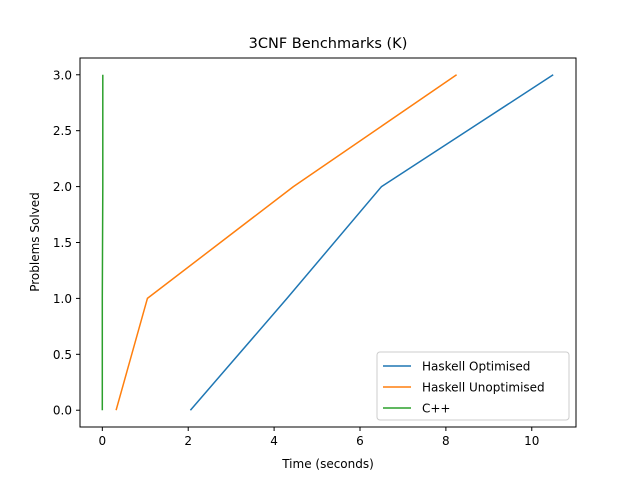  What do you see at coordinates (436, 409) in the screenshot?
I see `legend-label-cplusplus: C++` at bounding box center [436, 409].